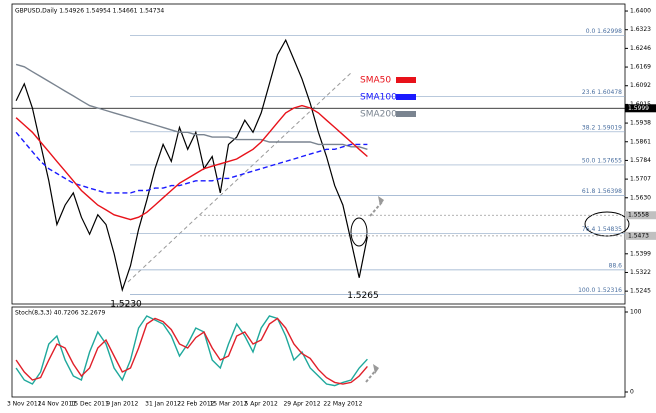  Describe the element at coordinates (640, 123) in the screenshot. I see `y-tick-label: 1.5938` at that location.